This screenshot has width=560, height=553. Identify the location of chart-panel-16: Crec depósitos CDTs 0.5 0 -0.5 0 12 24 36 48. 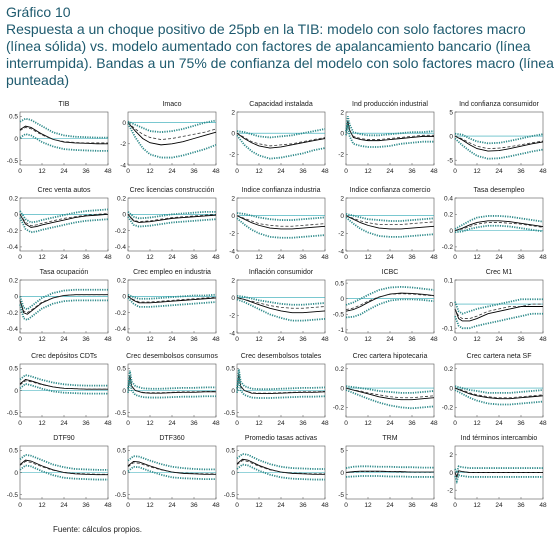
(59, 390).